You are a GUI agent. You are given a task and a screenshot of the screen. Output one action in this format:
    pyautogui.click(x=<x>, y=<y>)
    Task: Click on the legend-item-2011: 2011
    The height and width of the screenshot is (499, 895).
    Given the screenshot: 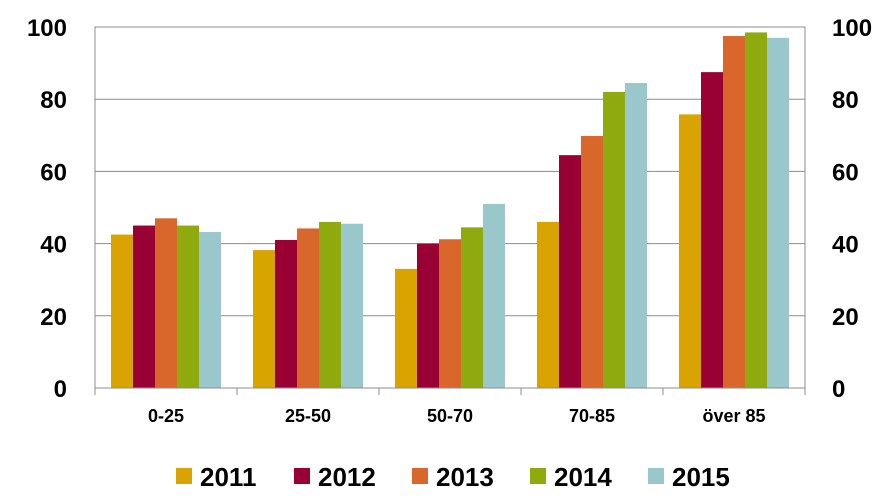 What is the action you would take?
    pyautogui.click(x=216, y=477)
    